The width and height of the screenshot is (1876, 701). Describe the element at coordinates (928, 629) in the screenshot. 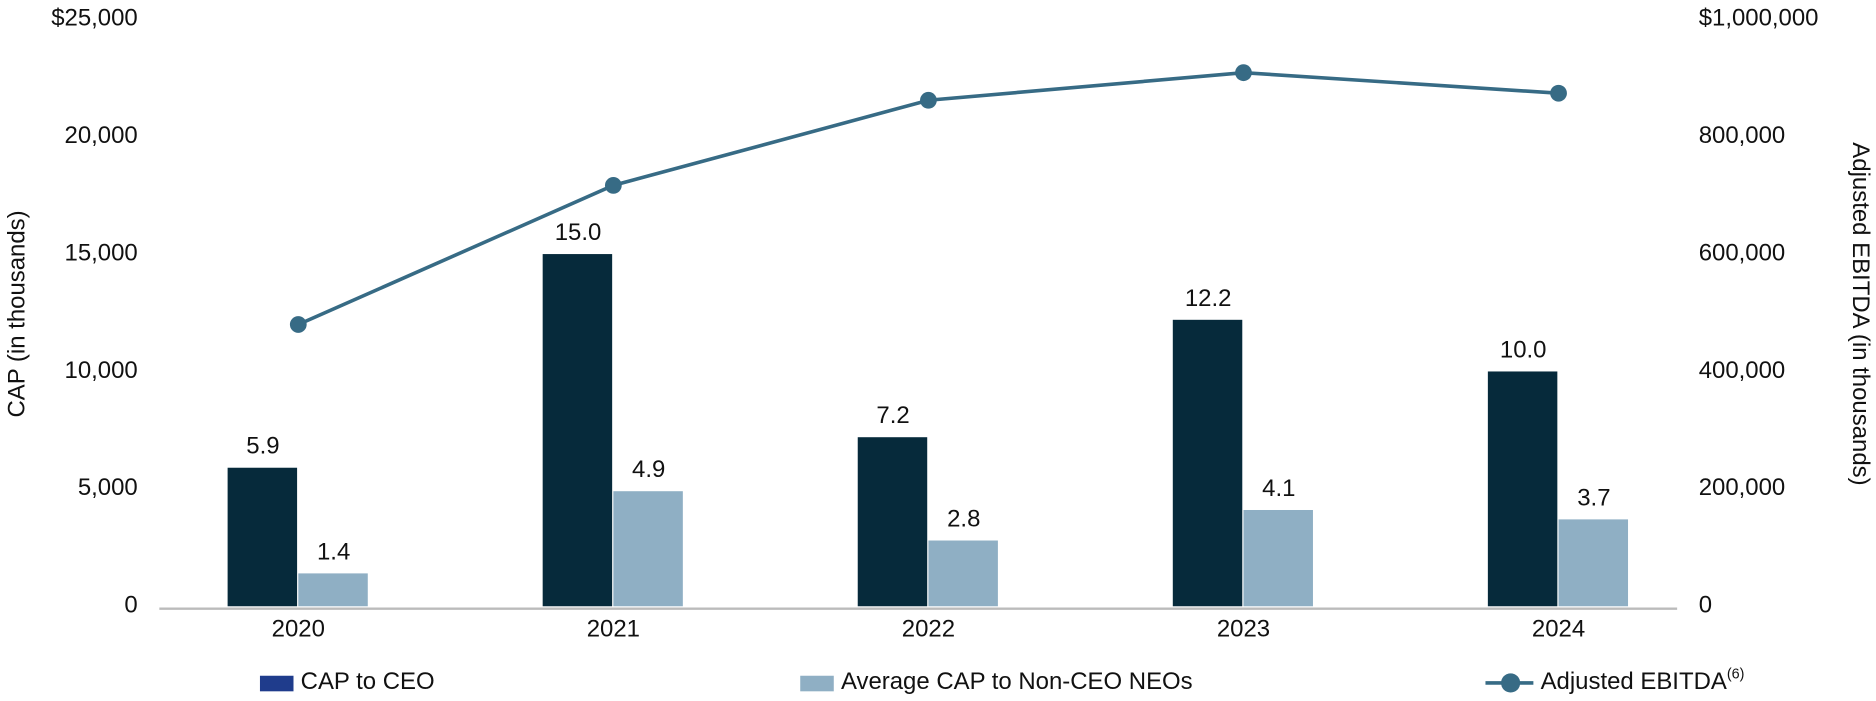

I see `x-tick-label: 2022` at that location.